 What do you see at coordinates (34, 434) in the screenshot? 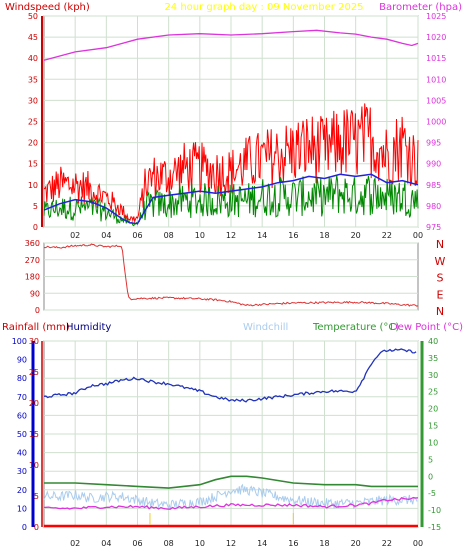
I see `rainfall-tick-label: 15` at bounding box center [34, 434].